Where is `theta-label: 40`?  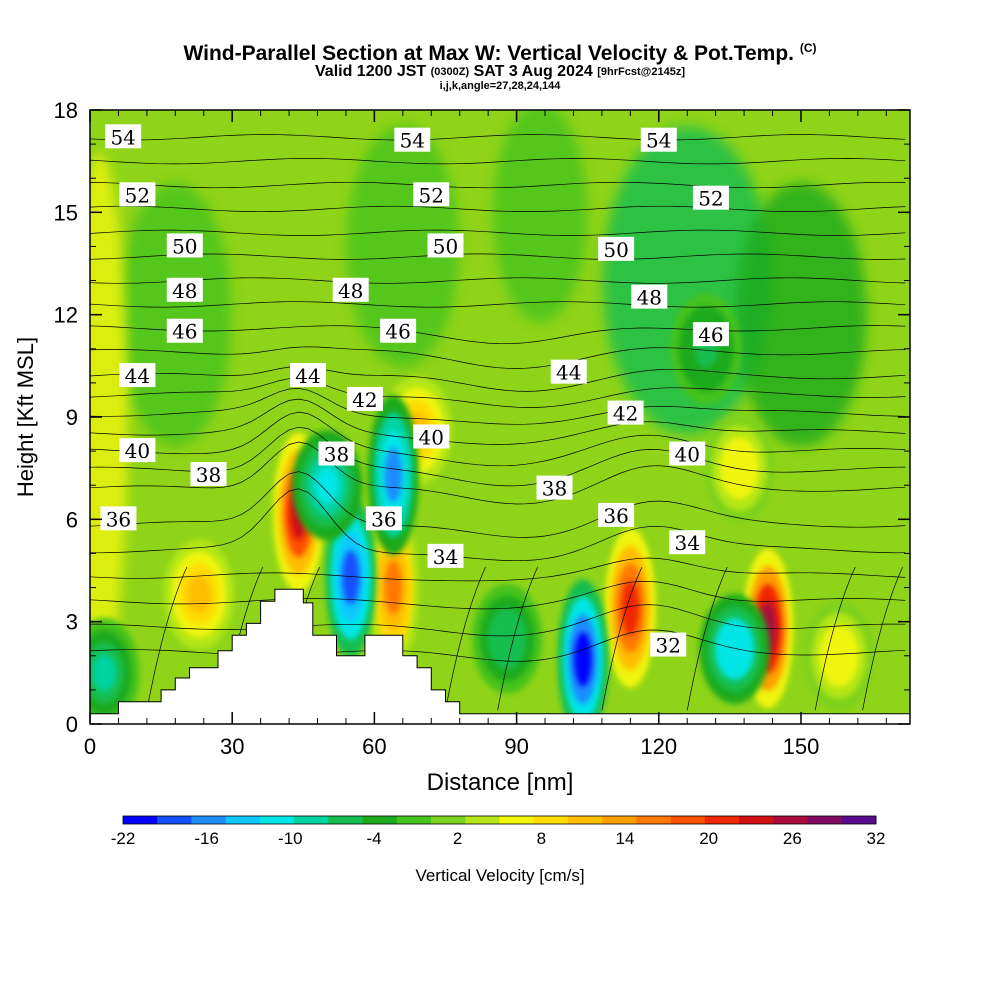
theta-label: 40 is located at coordinates (687, 454).